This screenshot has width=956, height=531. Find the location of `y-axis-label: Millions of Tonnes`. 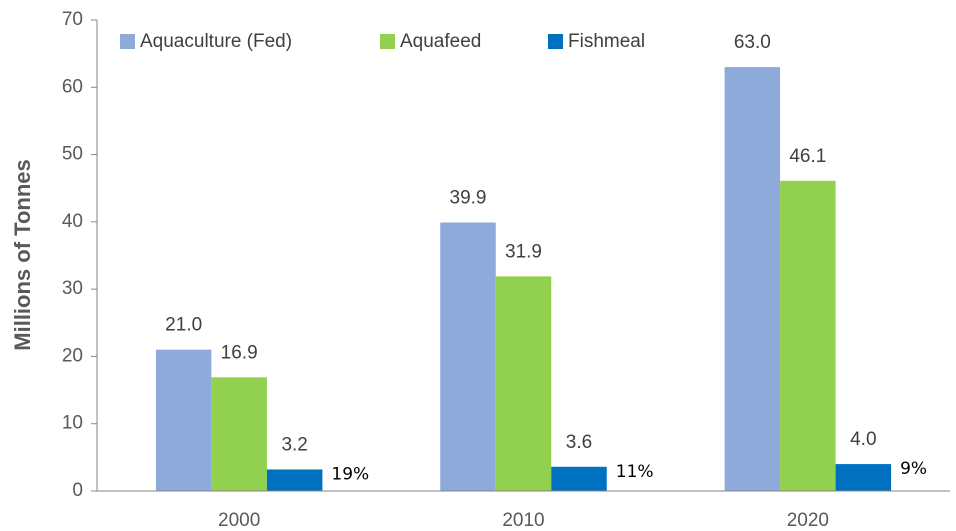

y-axis-label: Millions of Tonnes is located at coordinates (22, 254).